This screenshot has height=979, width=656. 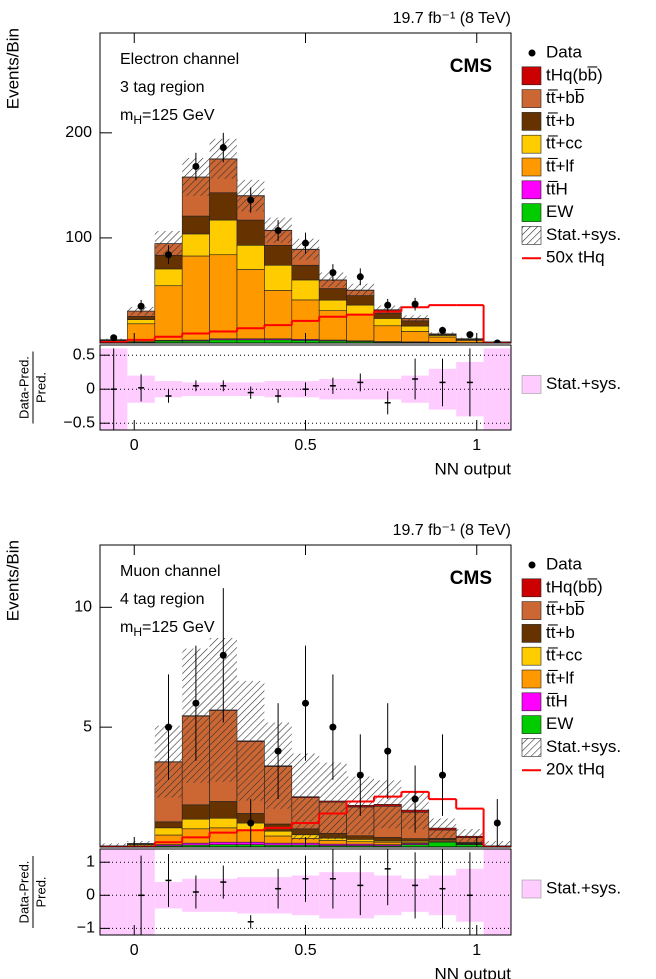 What do you see at coordinates (86, 928) in the screenshot?
I see `ratio-y-tick-label: −1` at bounding box center [86, 928].